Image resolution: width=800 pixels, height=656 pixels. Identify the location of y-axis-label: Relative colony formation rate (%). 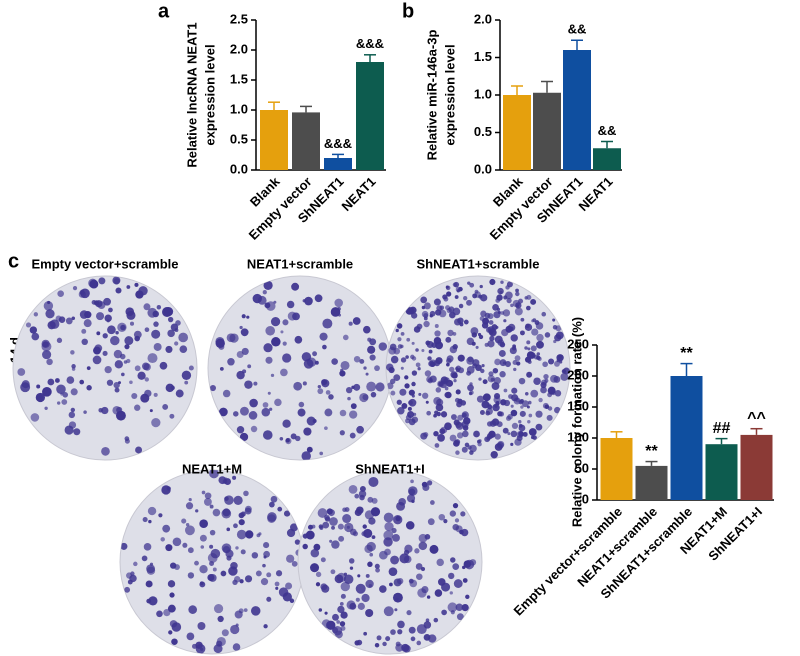
(576, 422).